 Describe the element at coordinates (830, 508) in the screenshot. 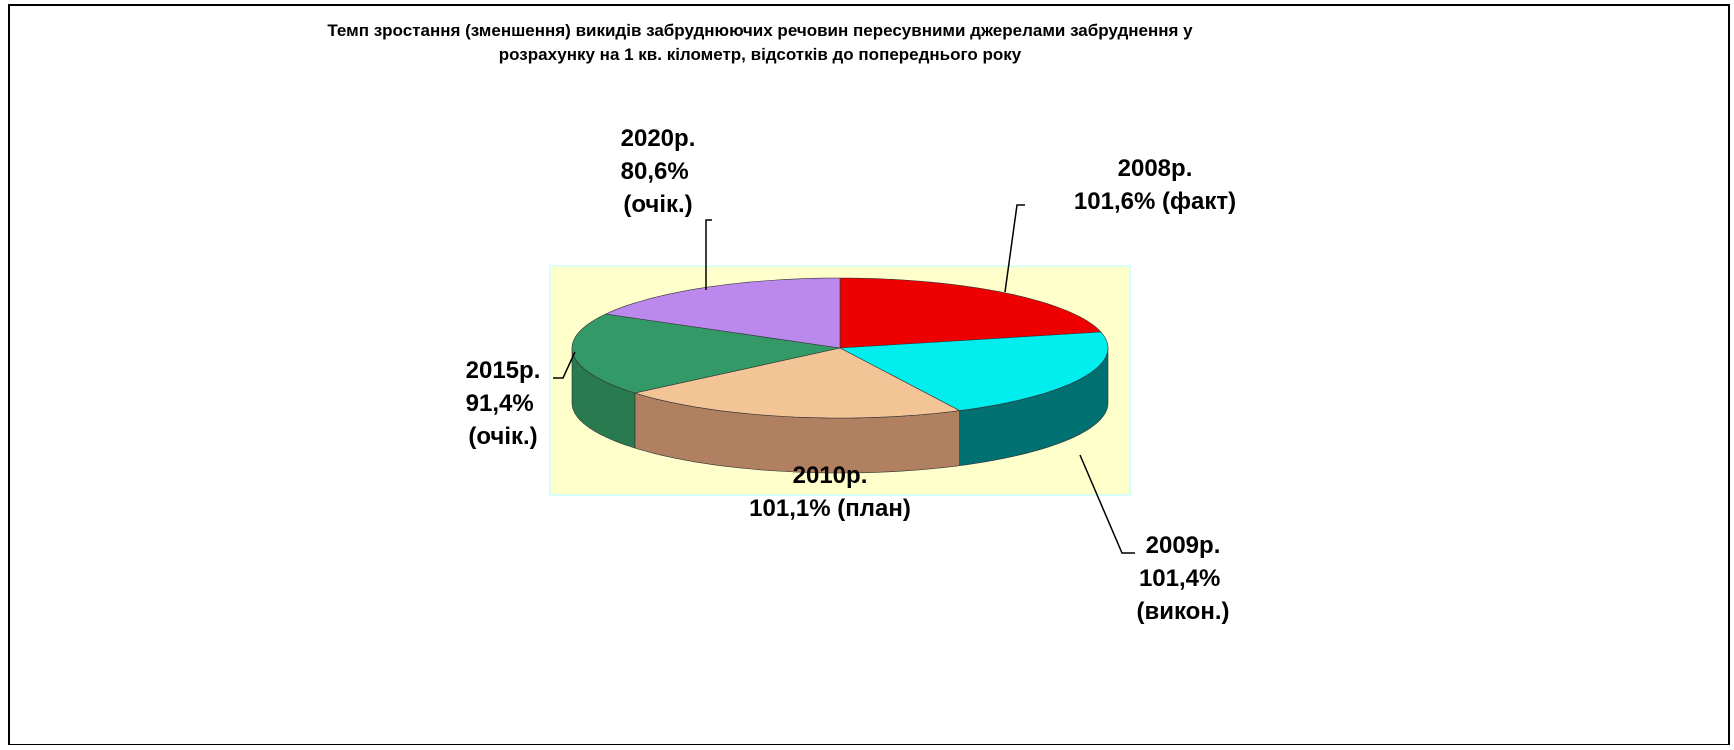

I see `value-label: 101,1% (план)` at that location.